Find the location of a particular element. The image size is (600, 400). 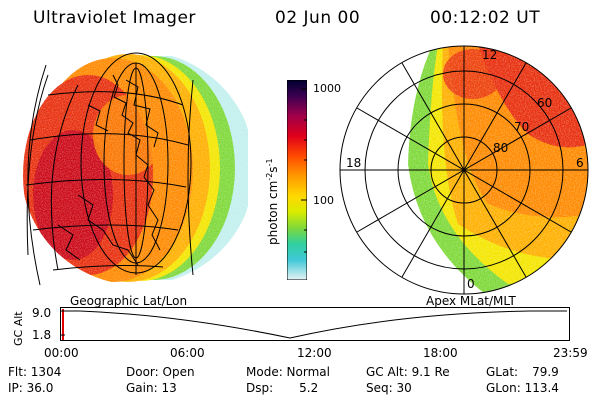

x-tick-0000: 00:00 is located at coordinates (61, 353).